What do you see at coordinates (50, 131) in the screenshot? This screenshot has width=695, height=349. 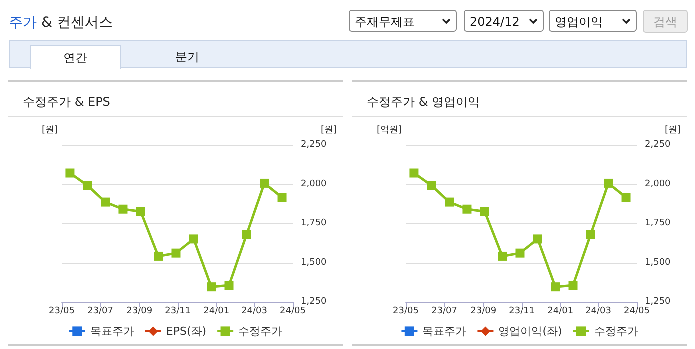 I see `y-axis-title: [원]` at bounding box center [50, 131].